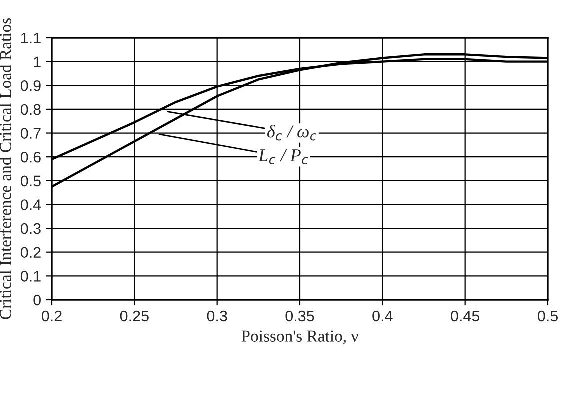  I want to click on x-tick-label: 0.2, so click(52, 316).